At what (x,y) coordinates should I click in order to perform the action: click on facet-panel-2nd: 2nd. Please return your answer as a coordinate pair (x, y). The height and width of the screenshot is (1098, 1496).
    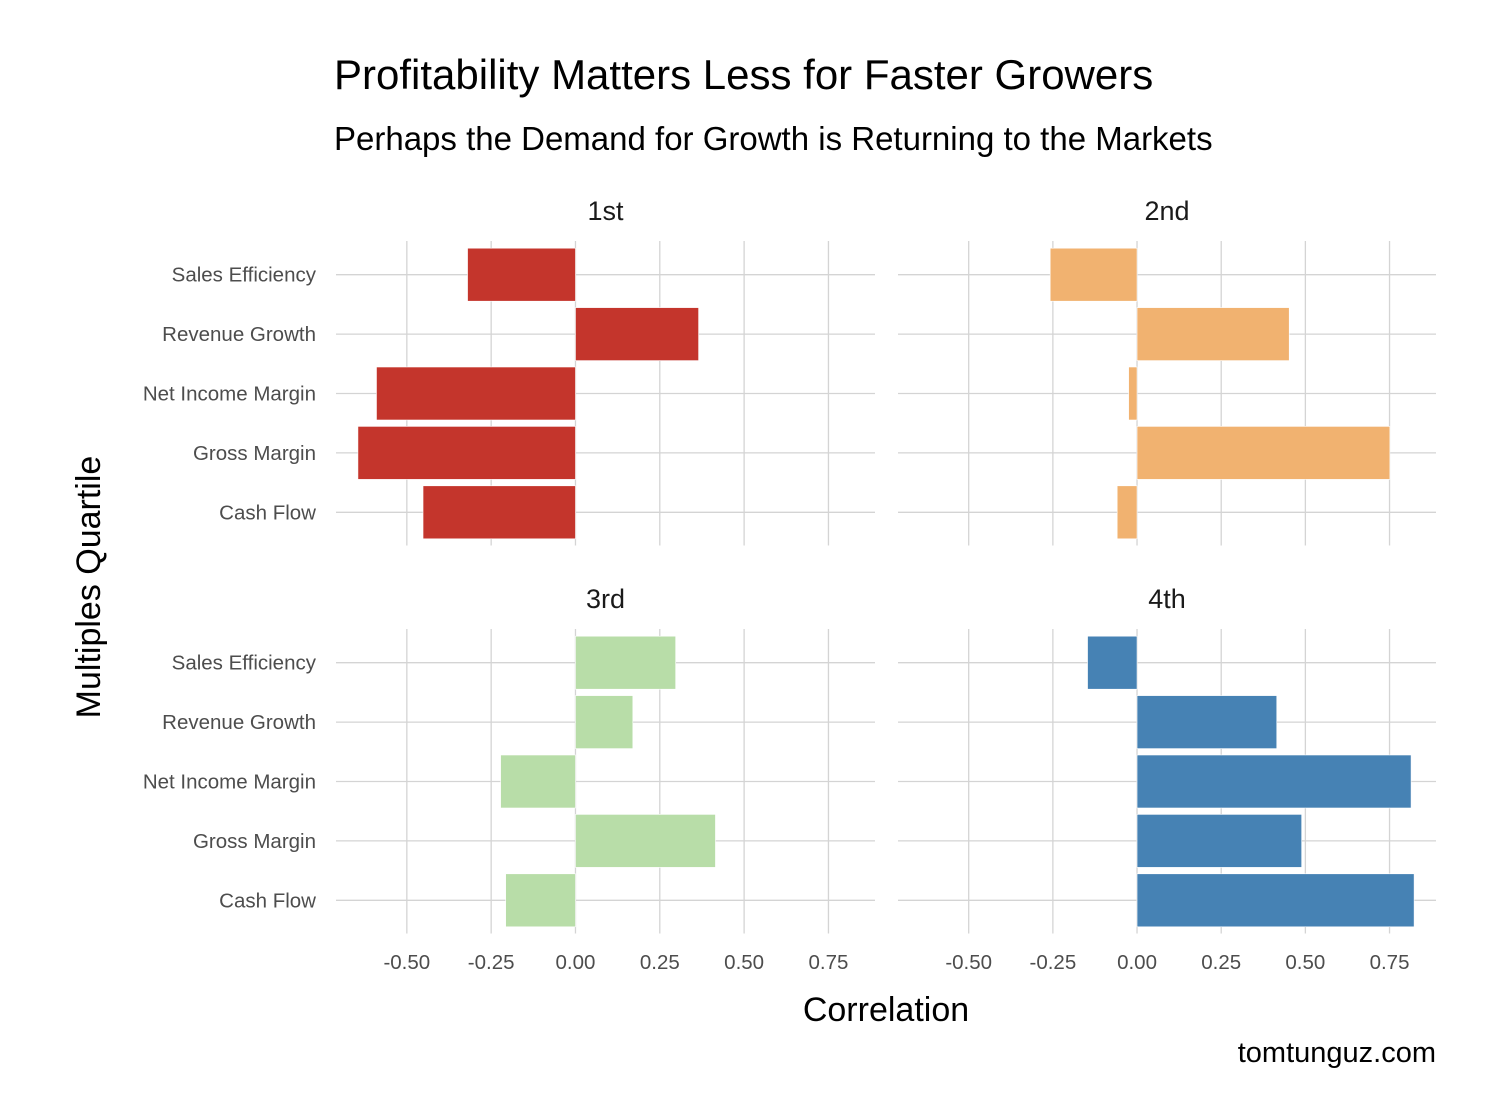
    Looking at the image, I should click on (1167, 371).